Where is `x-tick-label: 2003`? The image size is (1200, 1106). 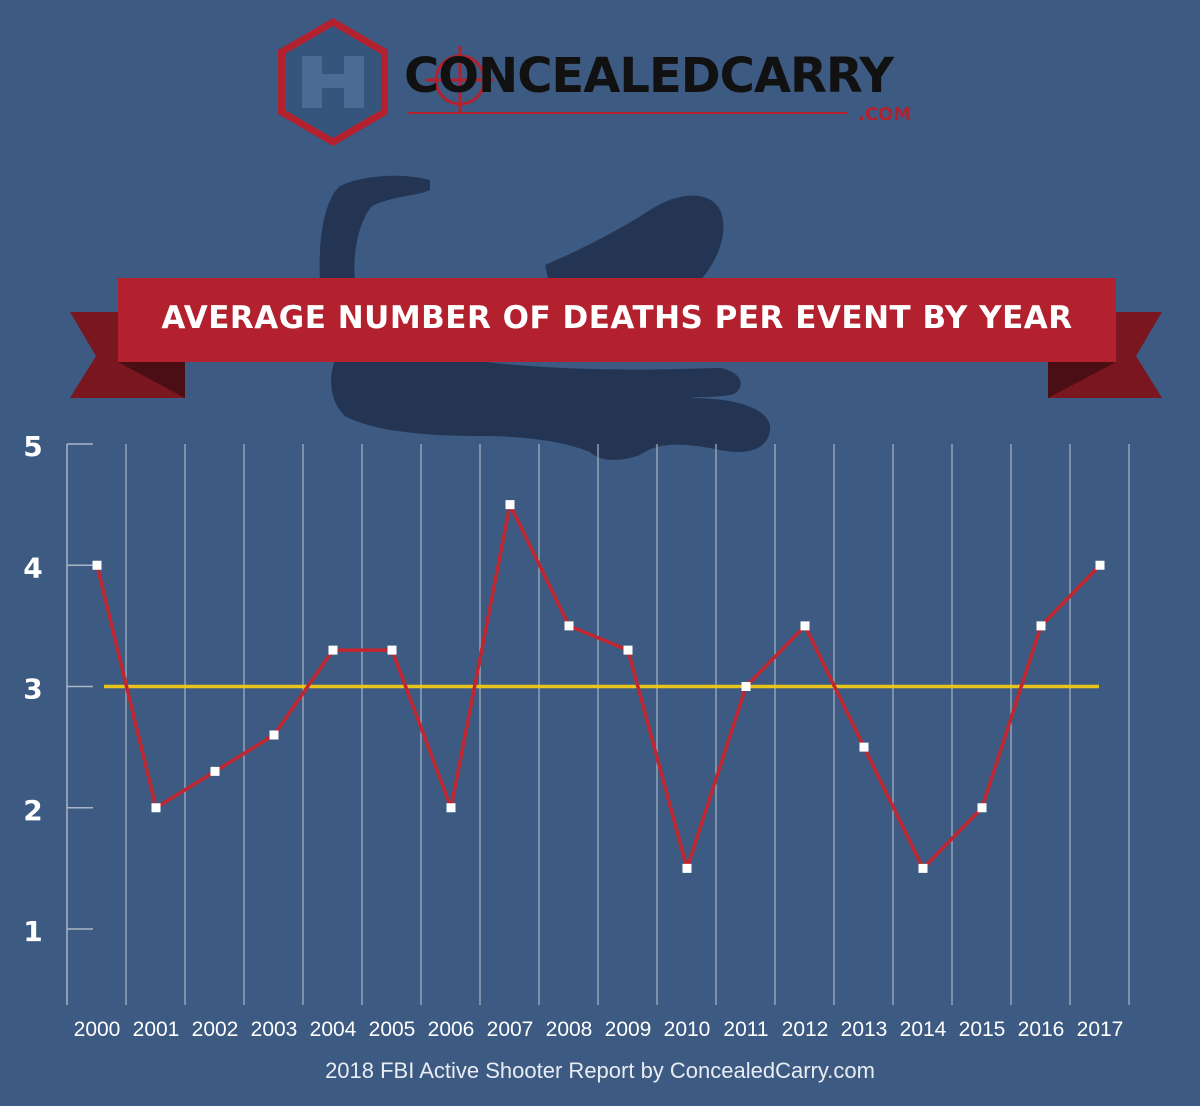 x-tick-label: 2003 is located at coordinates (274, 1029).